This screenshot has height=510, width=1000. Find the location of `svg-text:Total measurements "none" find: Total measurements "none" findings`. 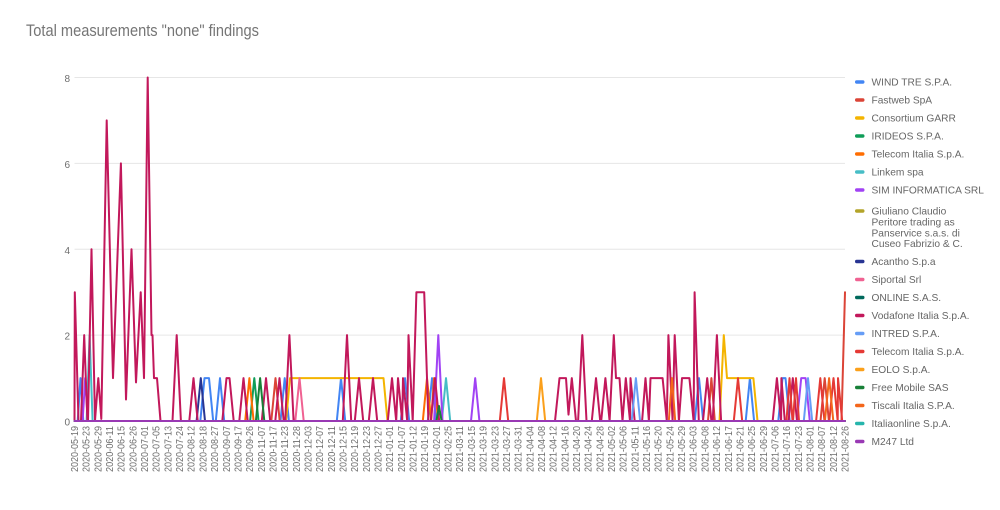

svg-text:Total measurements "none" find: Total measurements "none" findings is located at coordinates (142, 31).